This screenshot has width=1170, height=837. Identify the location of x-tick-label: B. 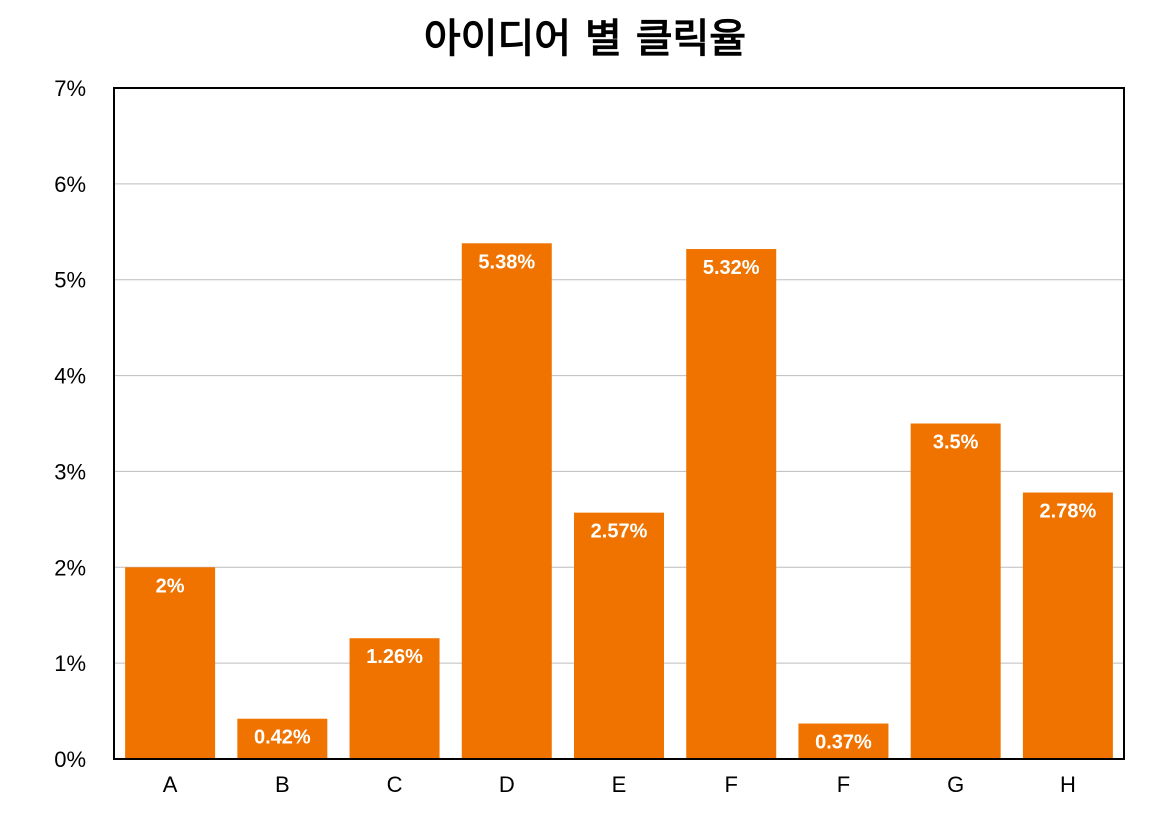
(282, 784).